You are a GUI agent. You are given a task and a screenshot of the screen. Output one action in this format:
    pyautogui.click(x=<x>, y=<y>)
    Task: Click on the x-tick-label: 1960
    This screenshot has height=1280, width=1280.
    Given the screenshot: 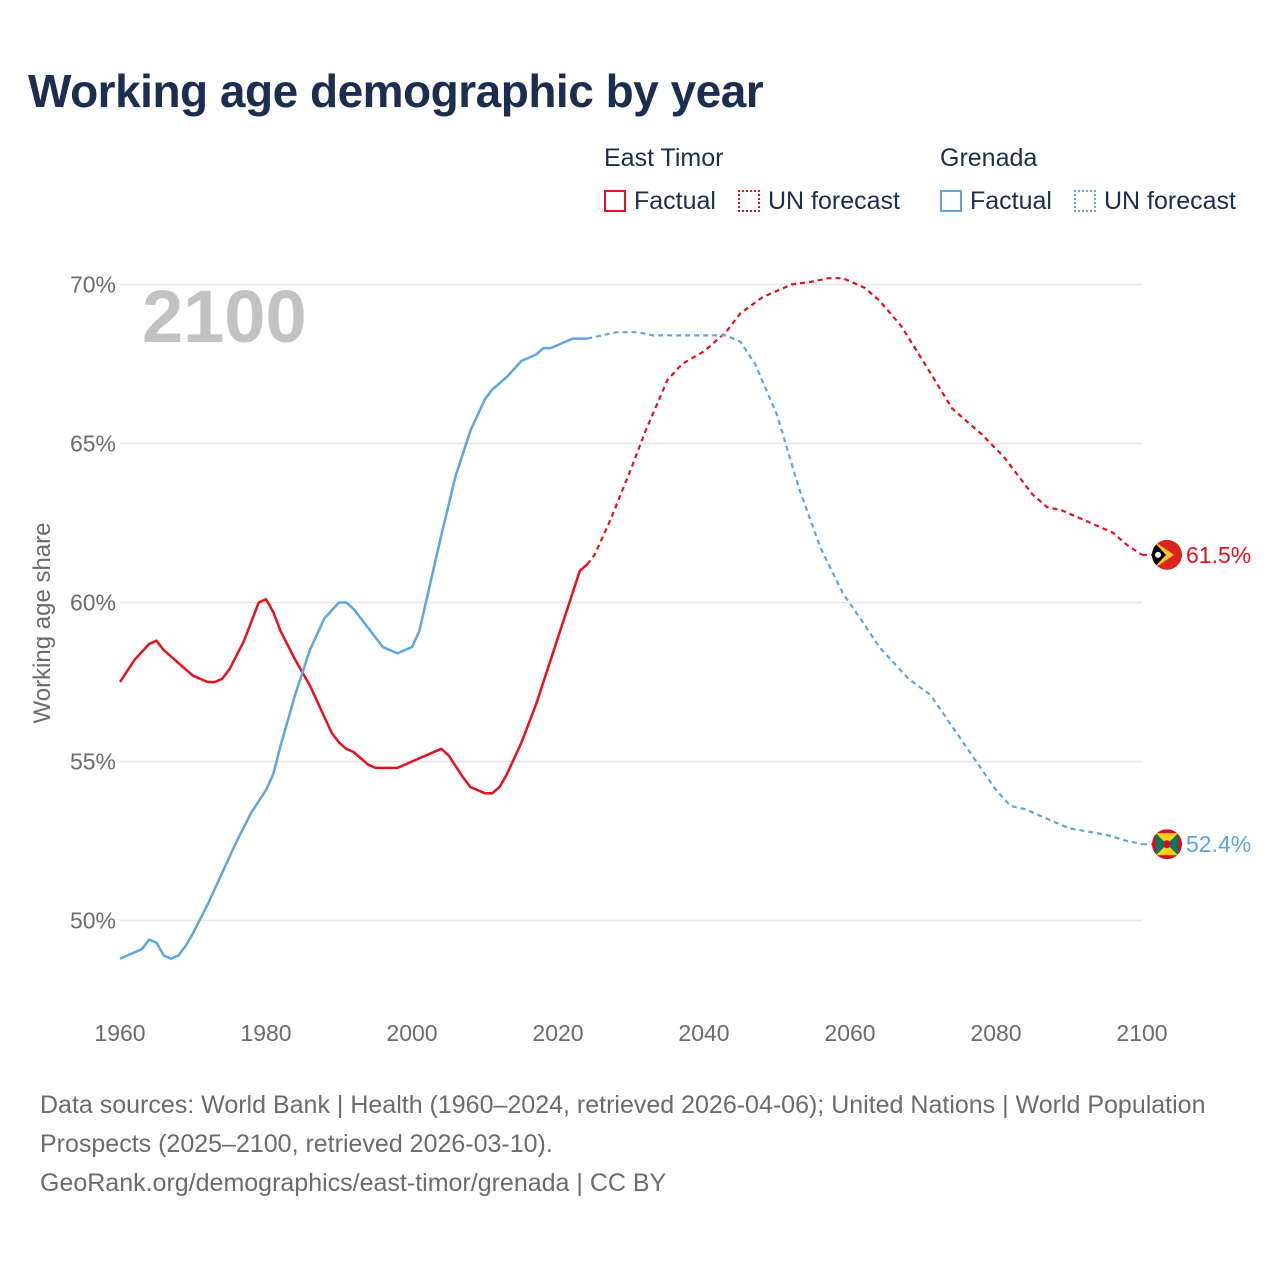 What is the action you would take?
    pyautogui.click(x=119, y=1033)
    